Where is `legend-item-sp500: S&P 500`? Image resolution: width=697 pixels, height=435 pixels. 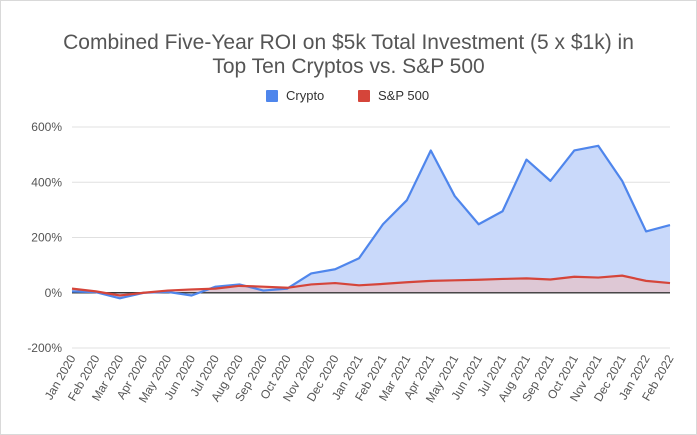
legend-item-sp500: S&P 500 is located at coordinates (393, 95).